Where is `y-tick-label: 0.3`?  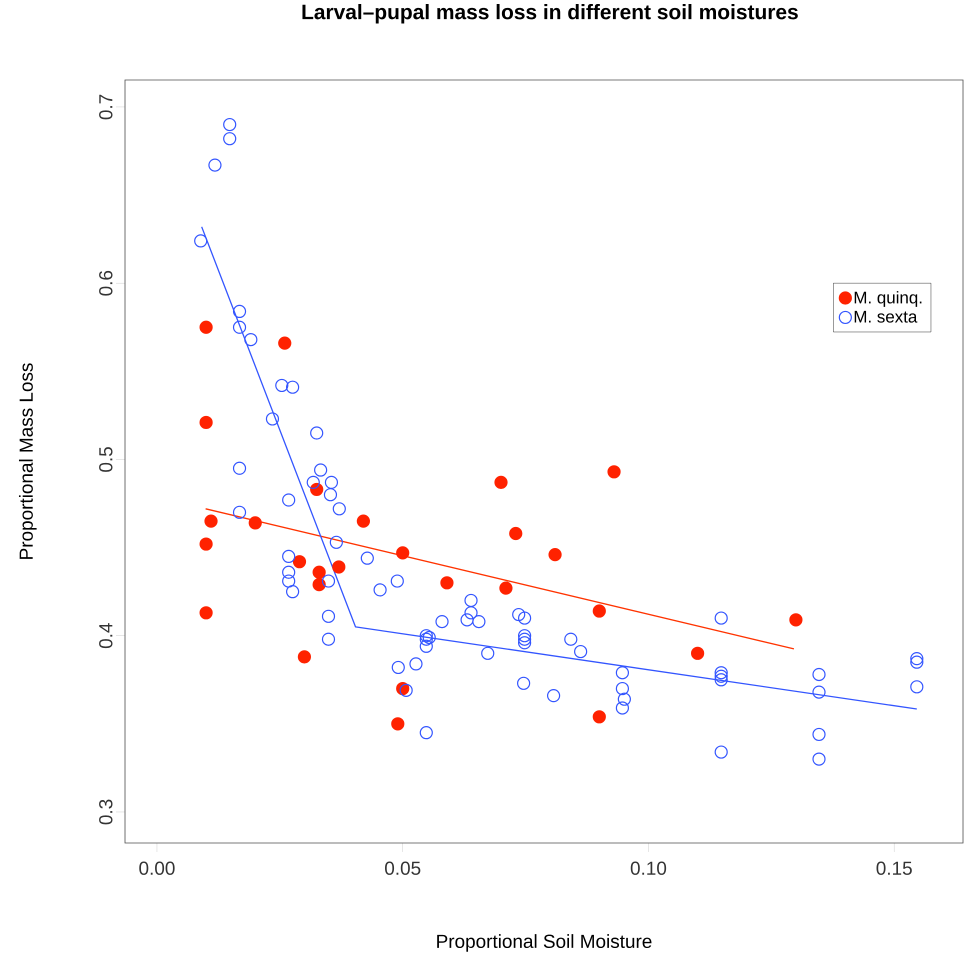 y-tick-label: 0.3 is located at coordinates (105, 812).